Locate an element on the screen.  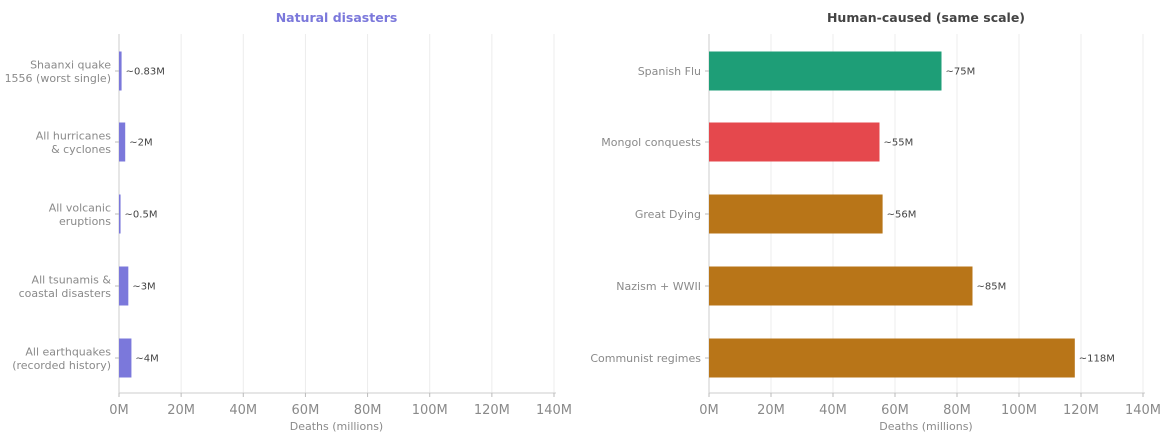
category-label-line: All earthquakes is located at coordinates (68, 351).